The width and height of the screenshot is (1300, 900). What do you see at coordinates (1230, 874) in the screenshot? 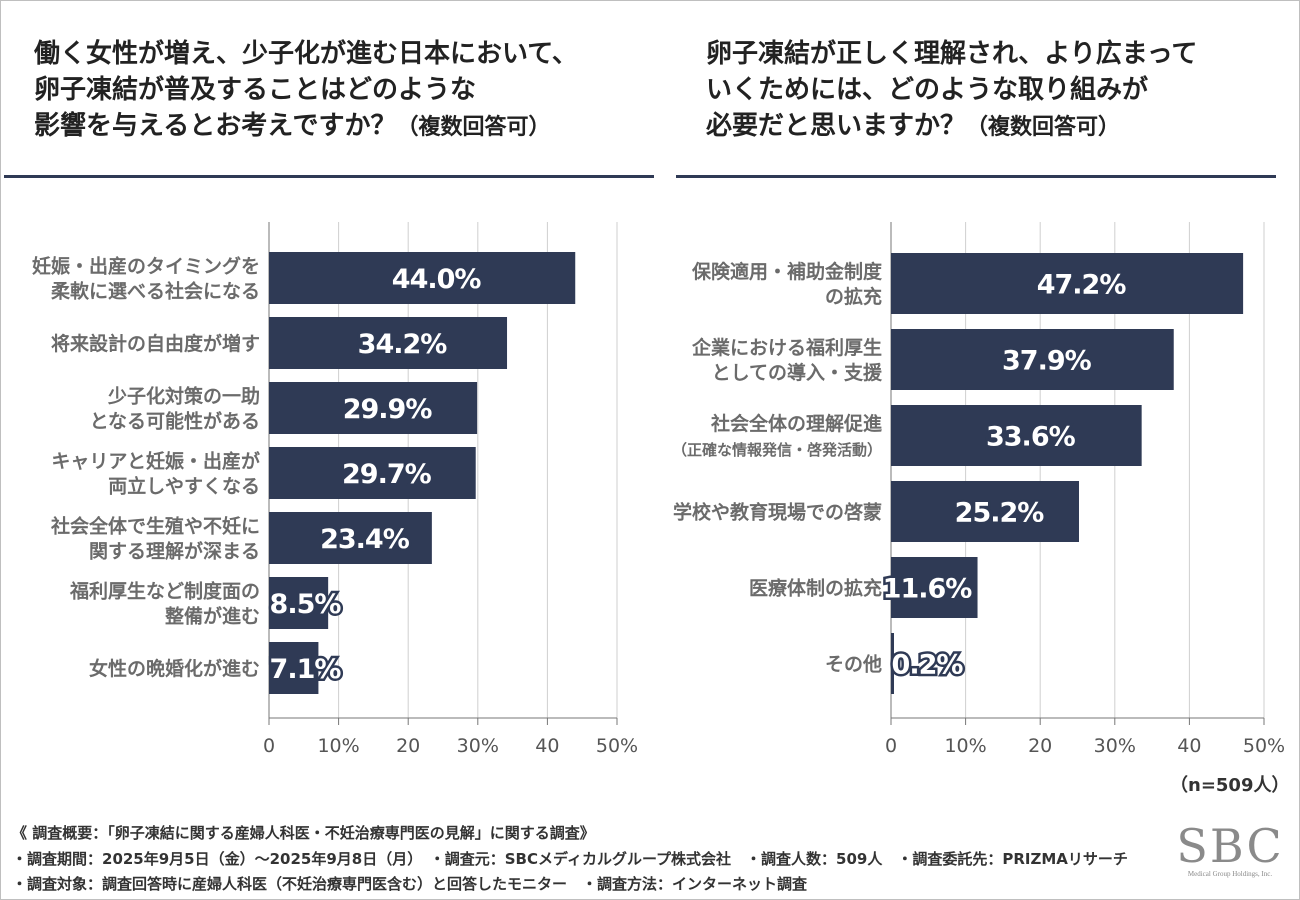
I see `logo-subtitle: Medical Group Holdings, Inc.` at bounding box center [1230, 874].